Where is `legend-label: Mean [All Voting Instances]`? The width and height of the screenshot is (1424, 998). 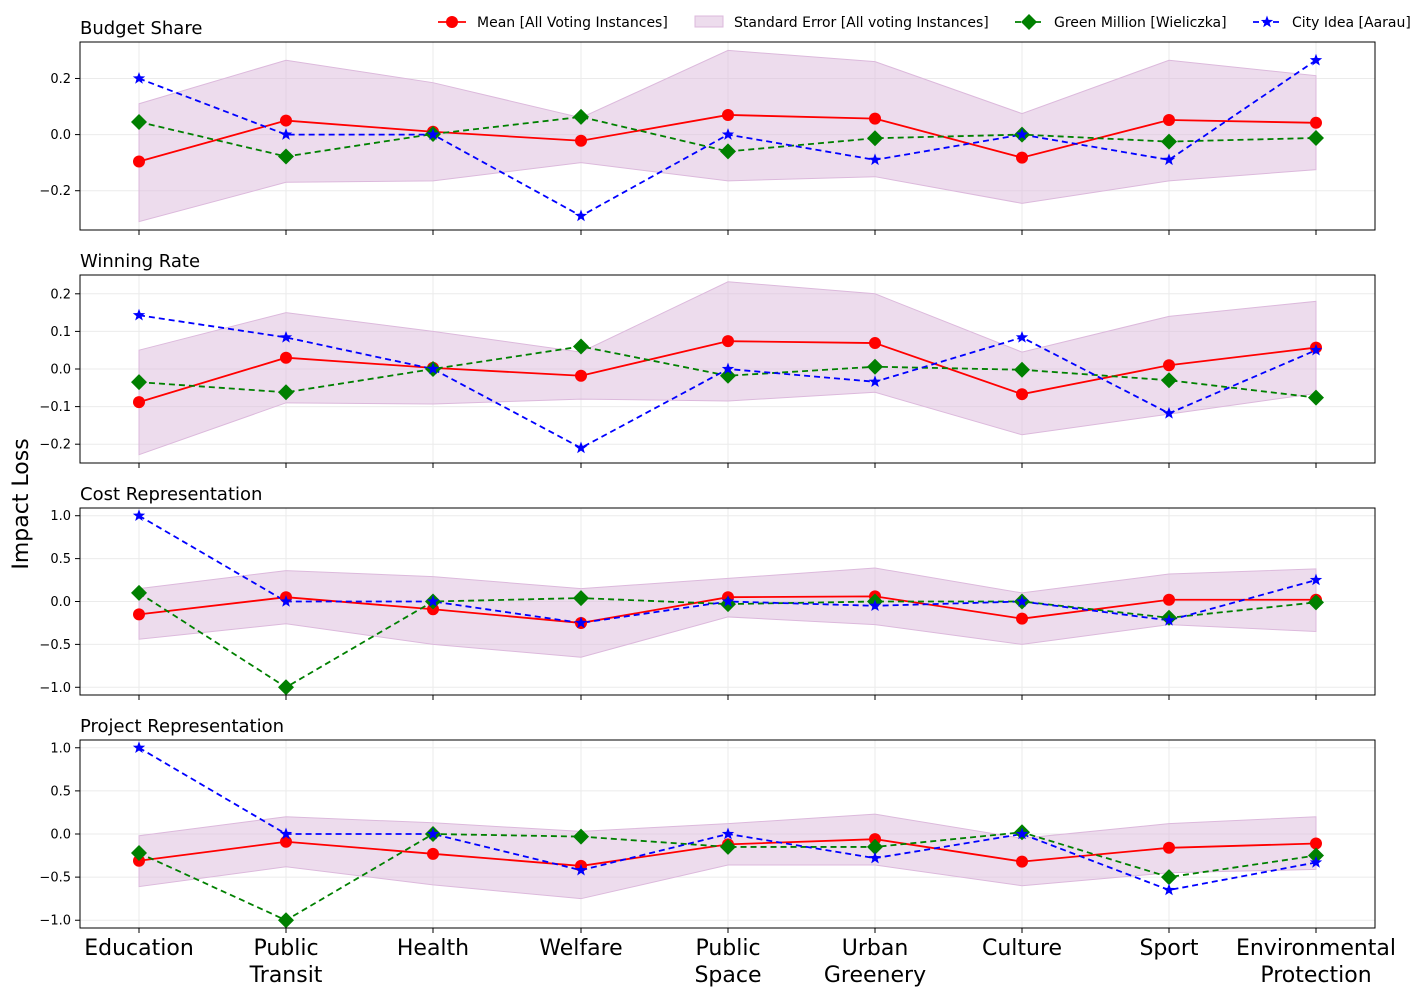 legend-label: Mean [All Voting Instances] is located at coordinates (572, 23).